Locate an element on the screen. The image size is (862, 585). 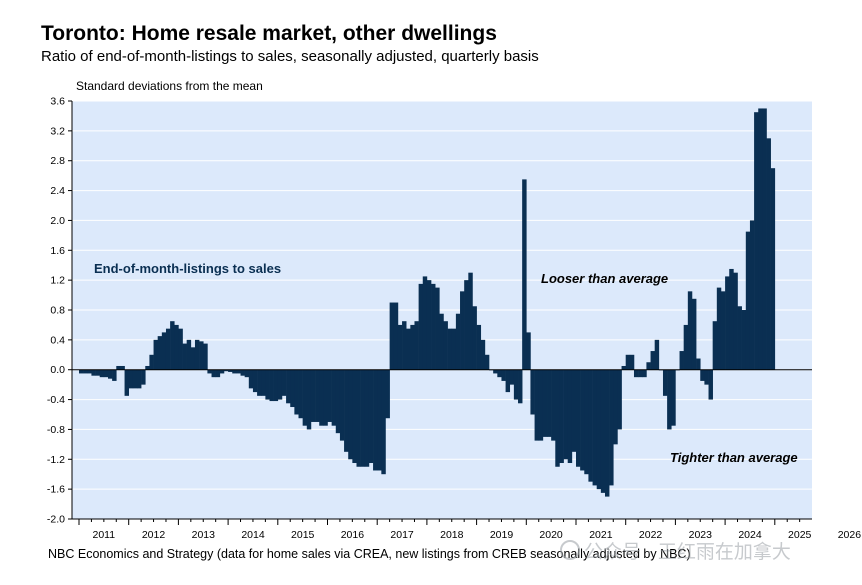
x-tick-label: 2014 is located at coordinates (253, 535).